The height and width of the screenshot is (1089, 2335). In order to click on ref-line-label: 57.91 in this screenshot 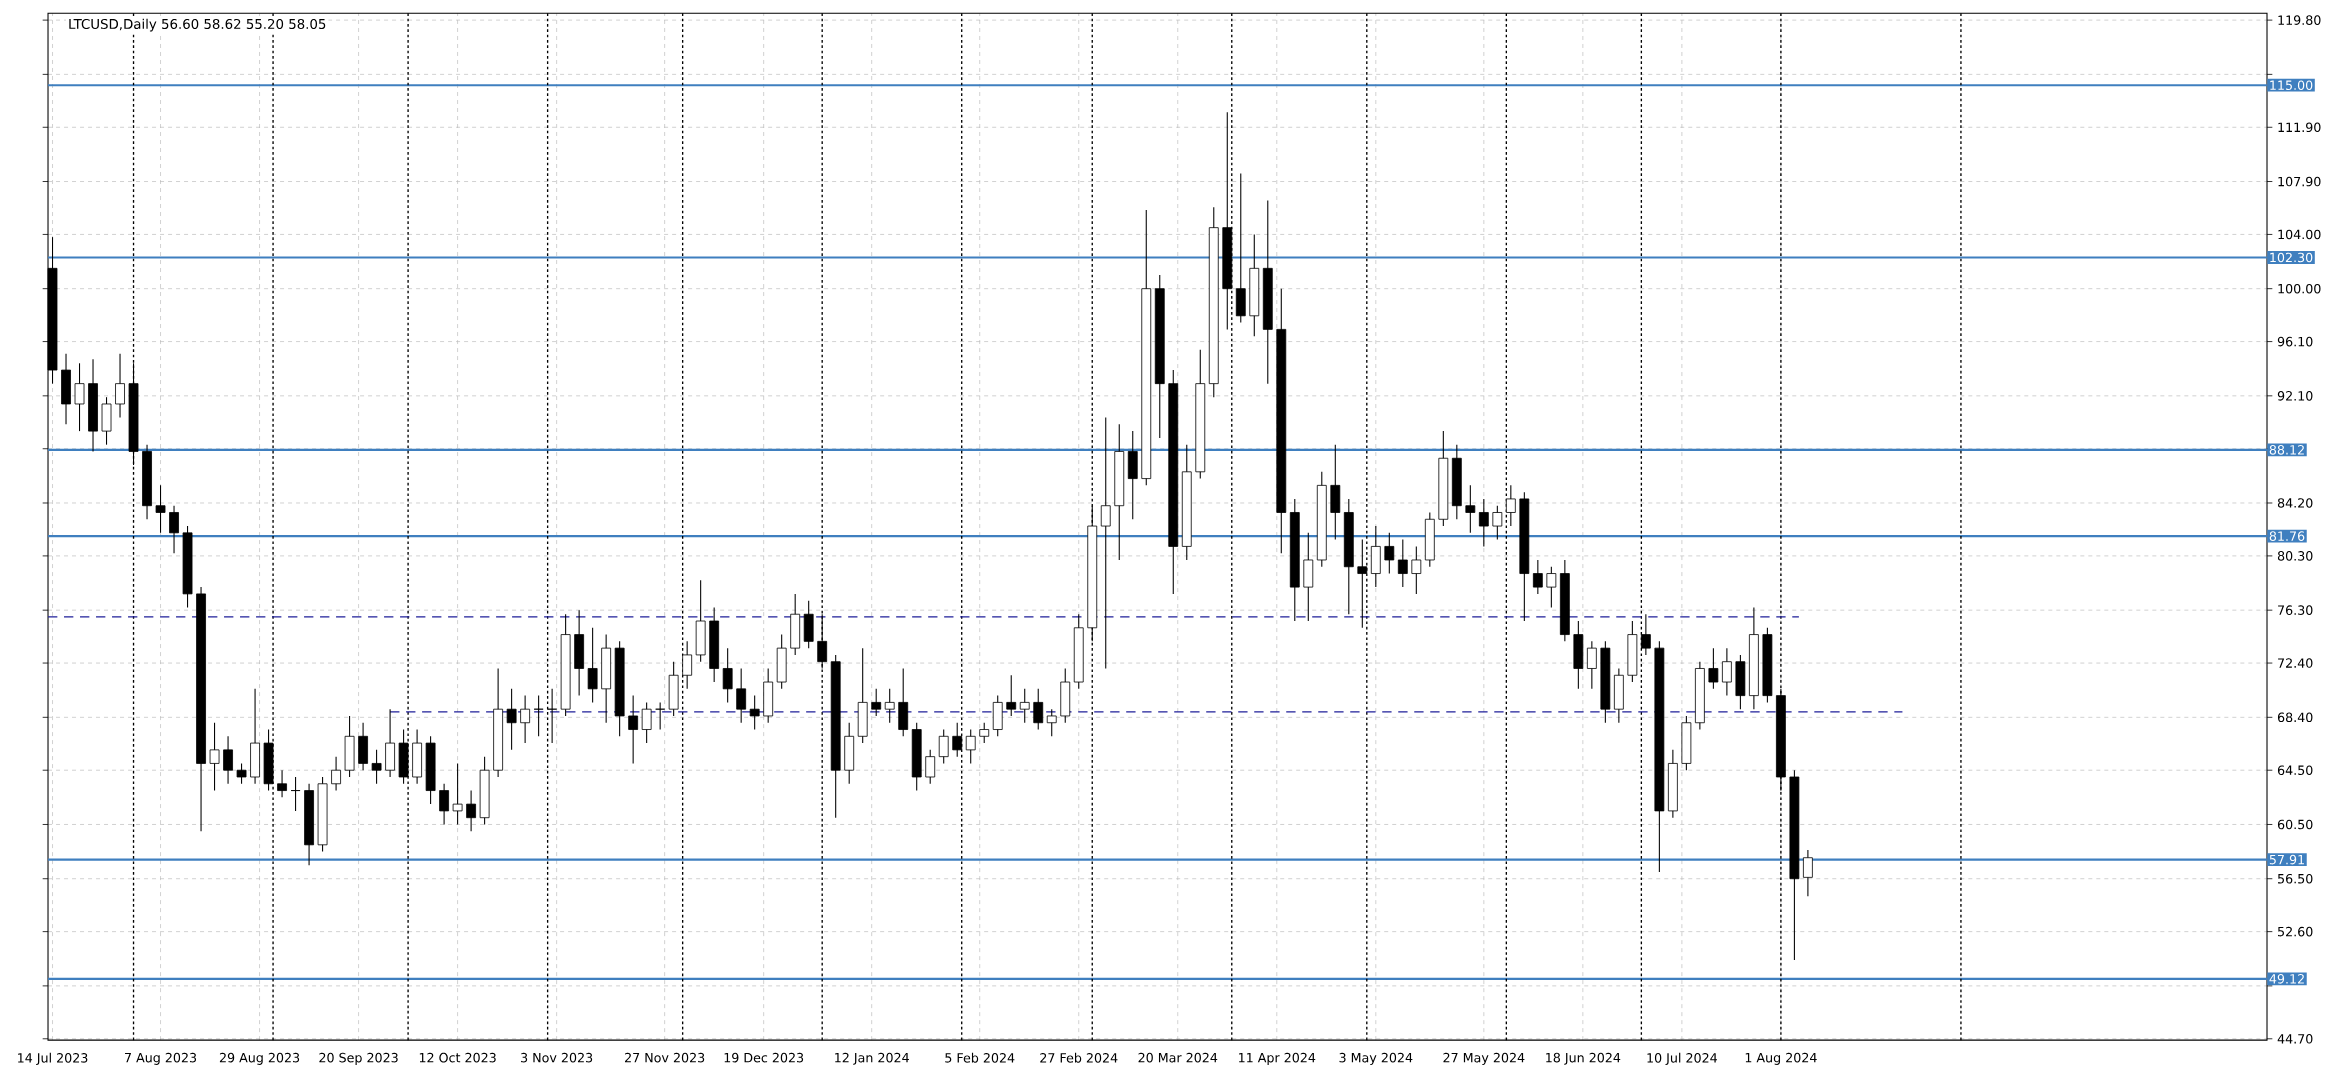, I will do `click(2286, 859)`.